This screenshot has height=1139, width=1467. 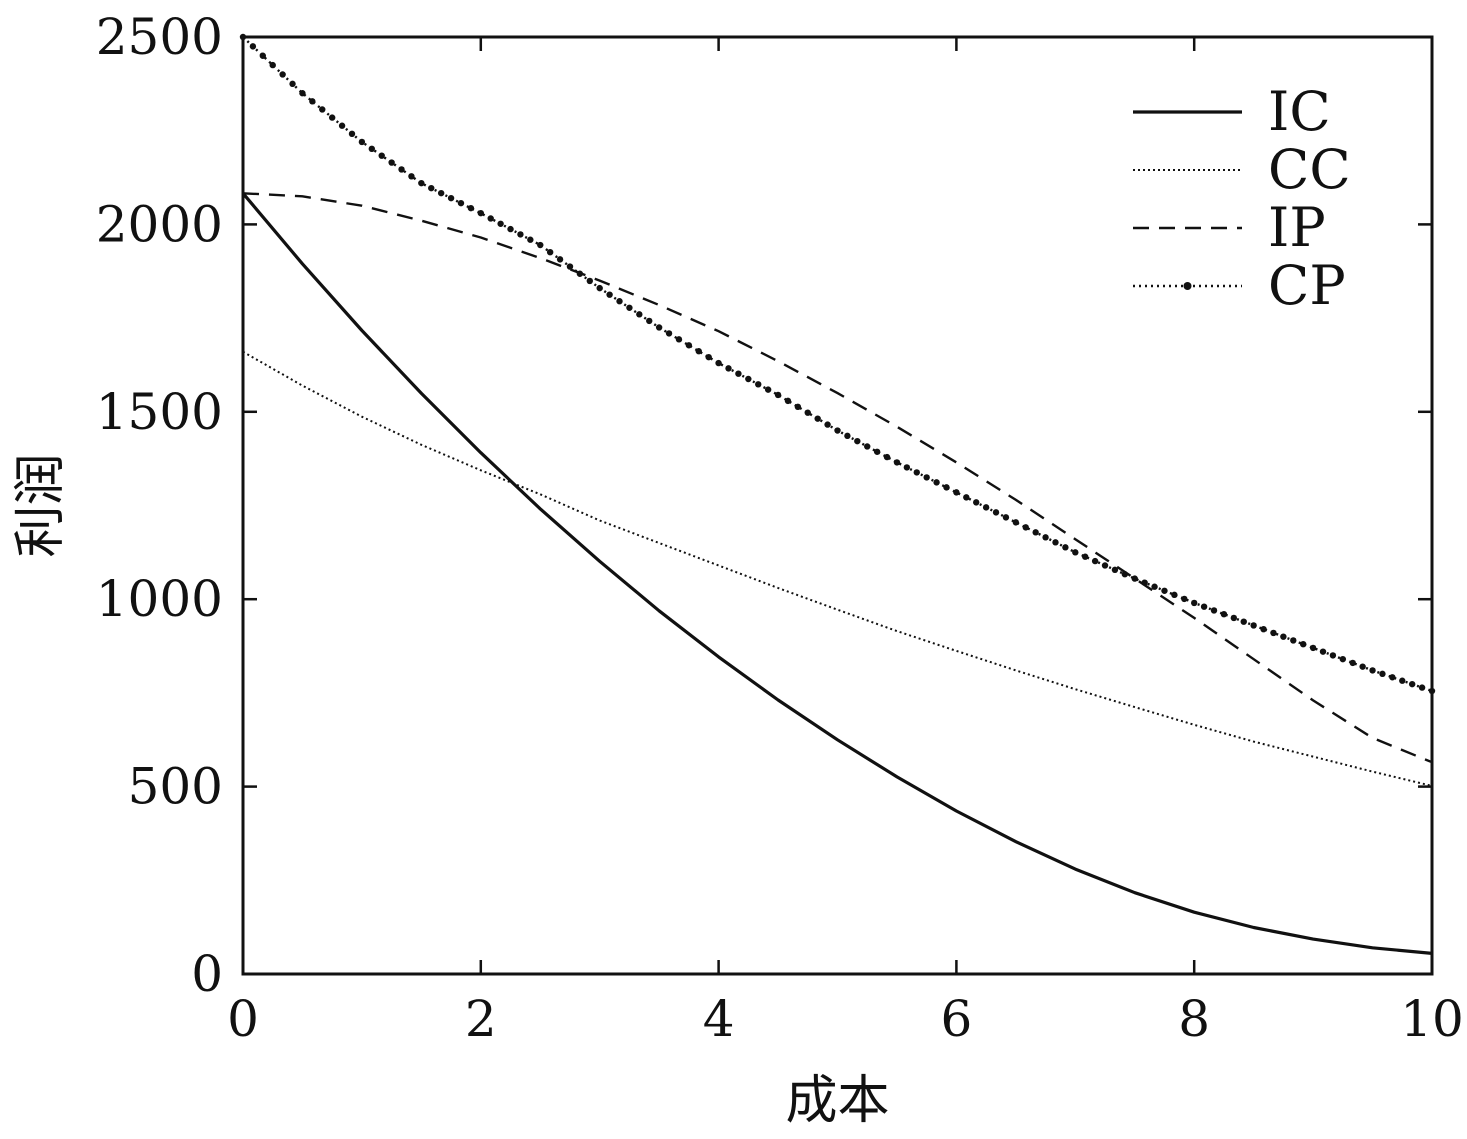 I want to click on x-tick-label: 2, so click(x=481, y=1019).